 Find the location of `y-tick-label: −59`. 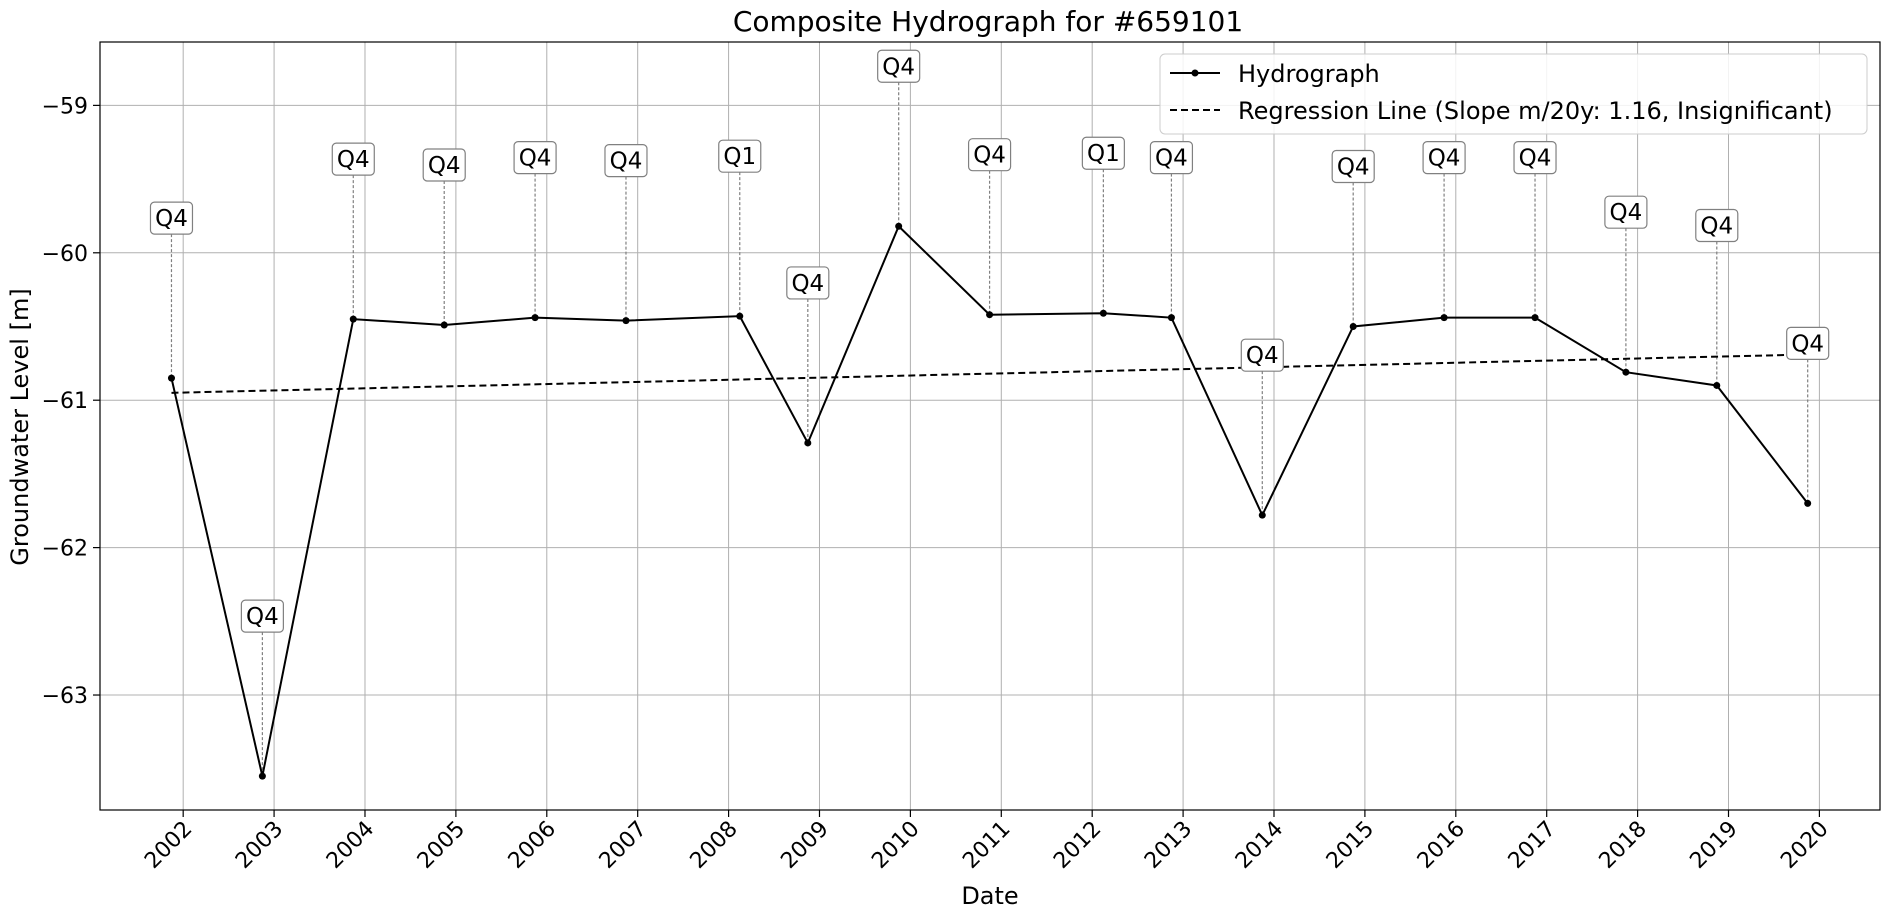

y-tick-label: −59 is located at coordinates (65, 106).